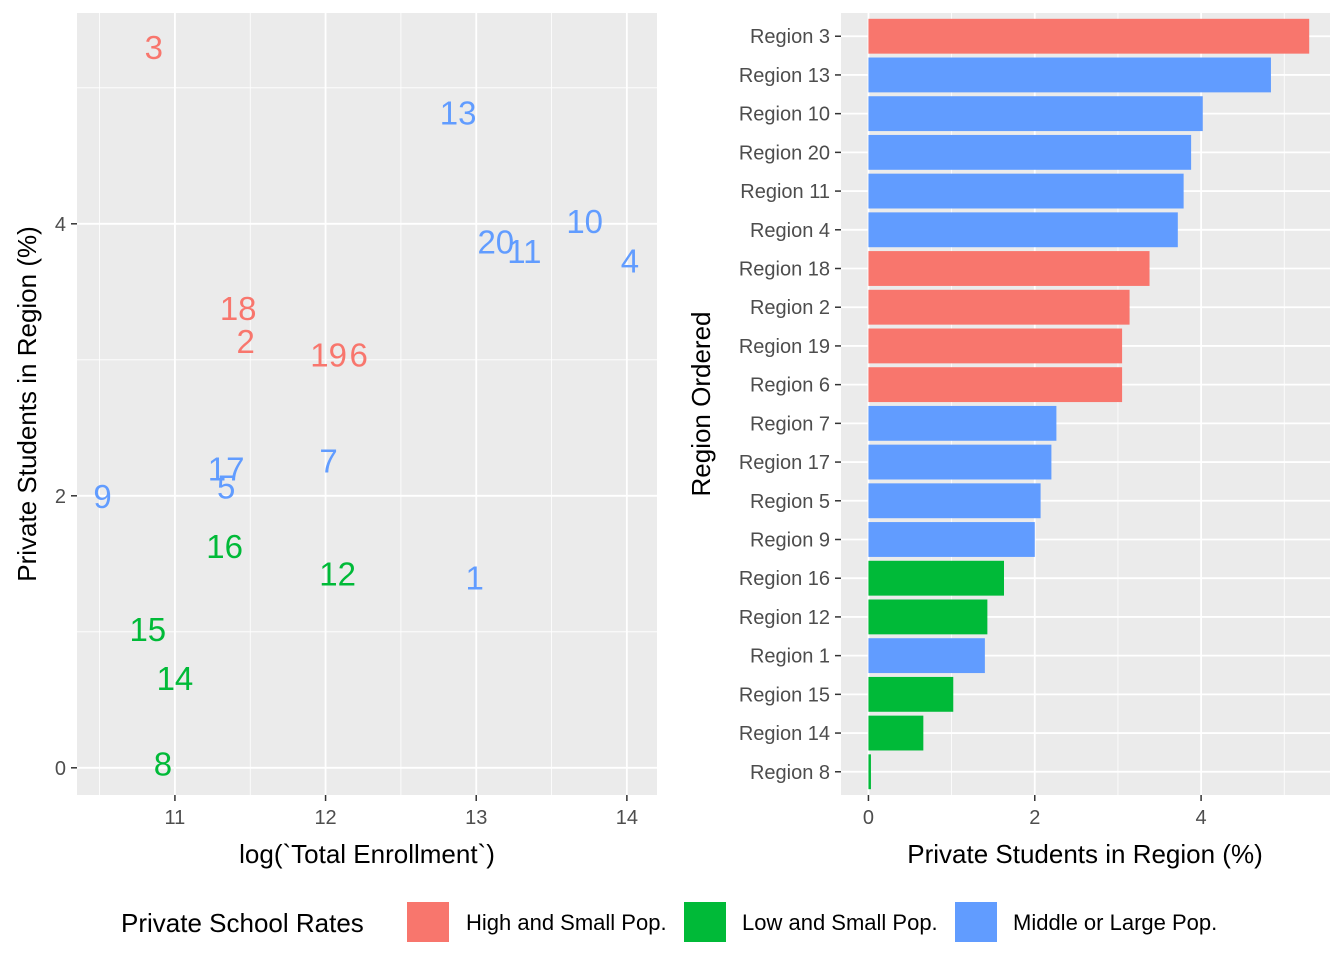 The width and height of the screenshot is (1344, 960). I want to click on legend-title: Private School Rates, so click(242, 923).